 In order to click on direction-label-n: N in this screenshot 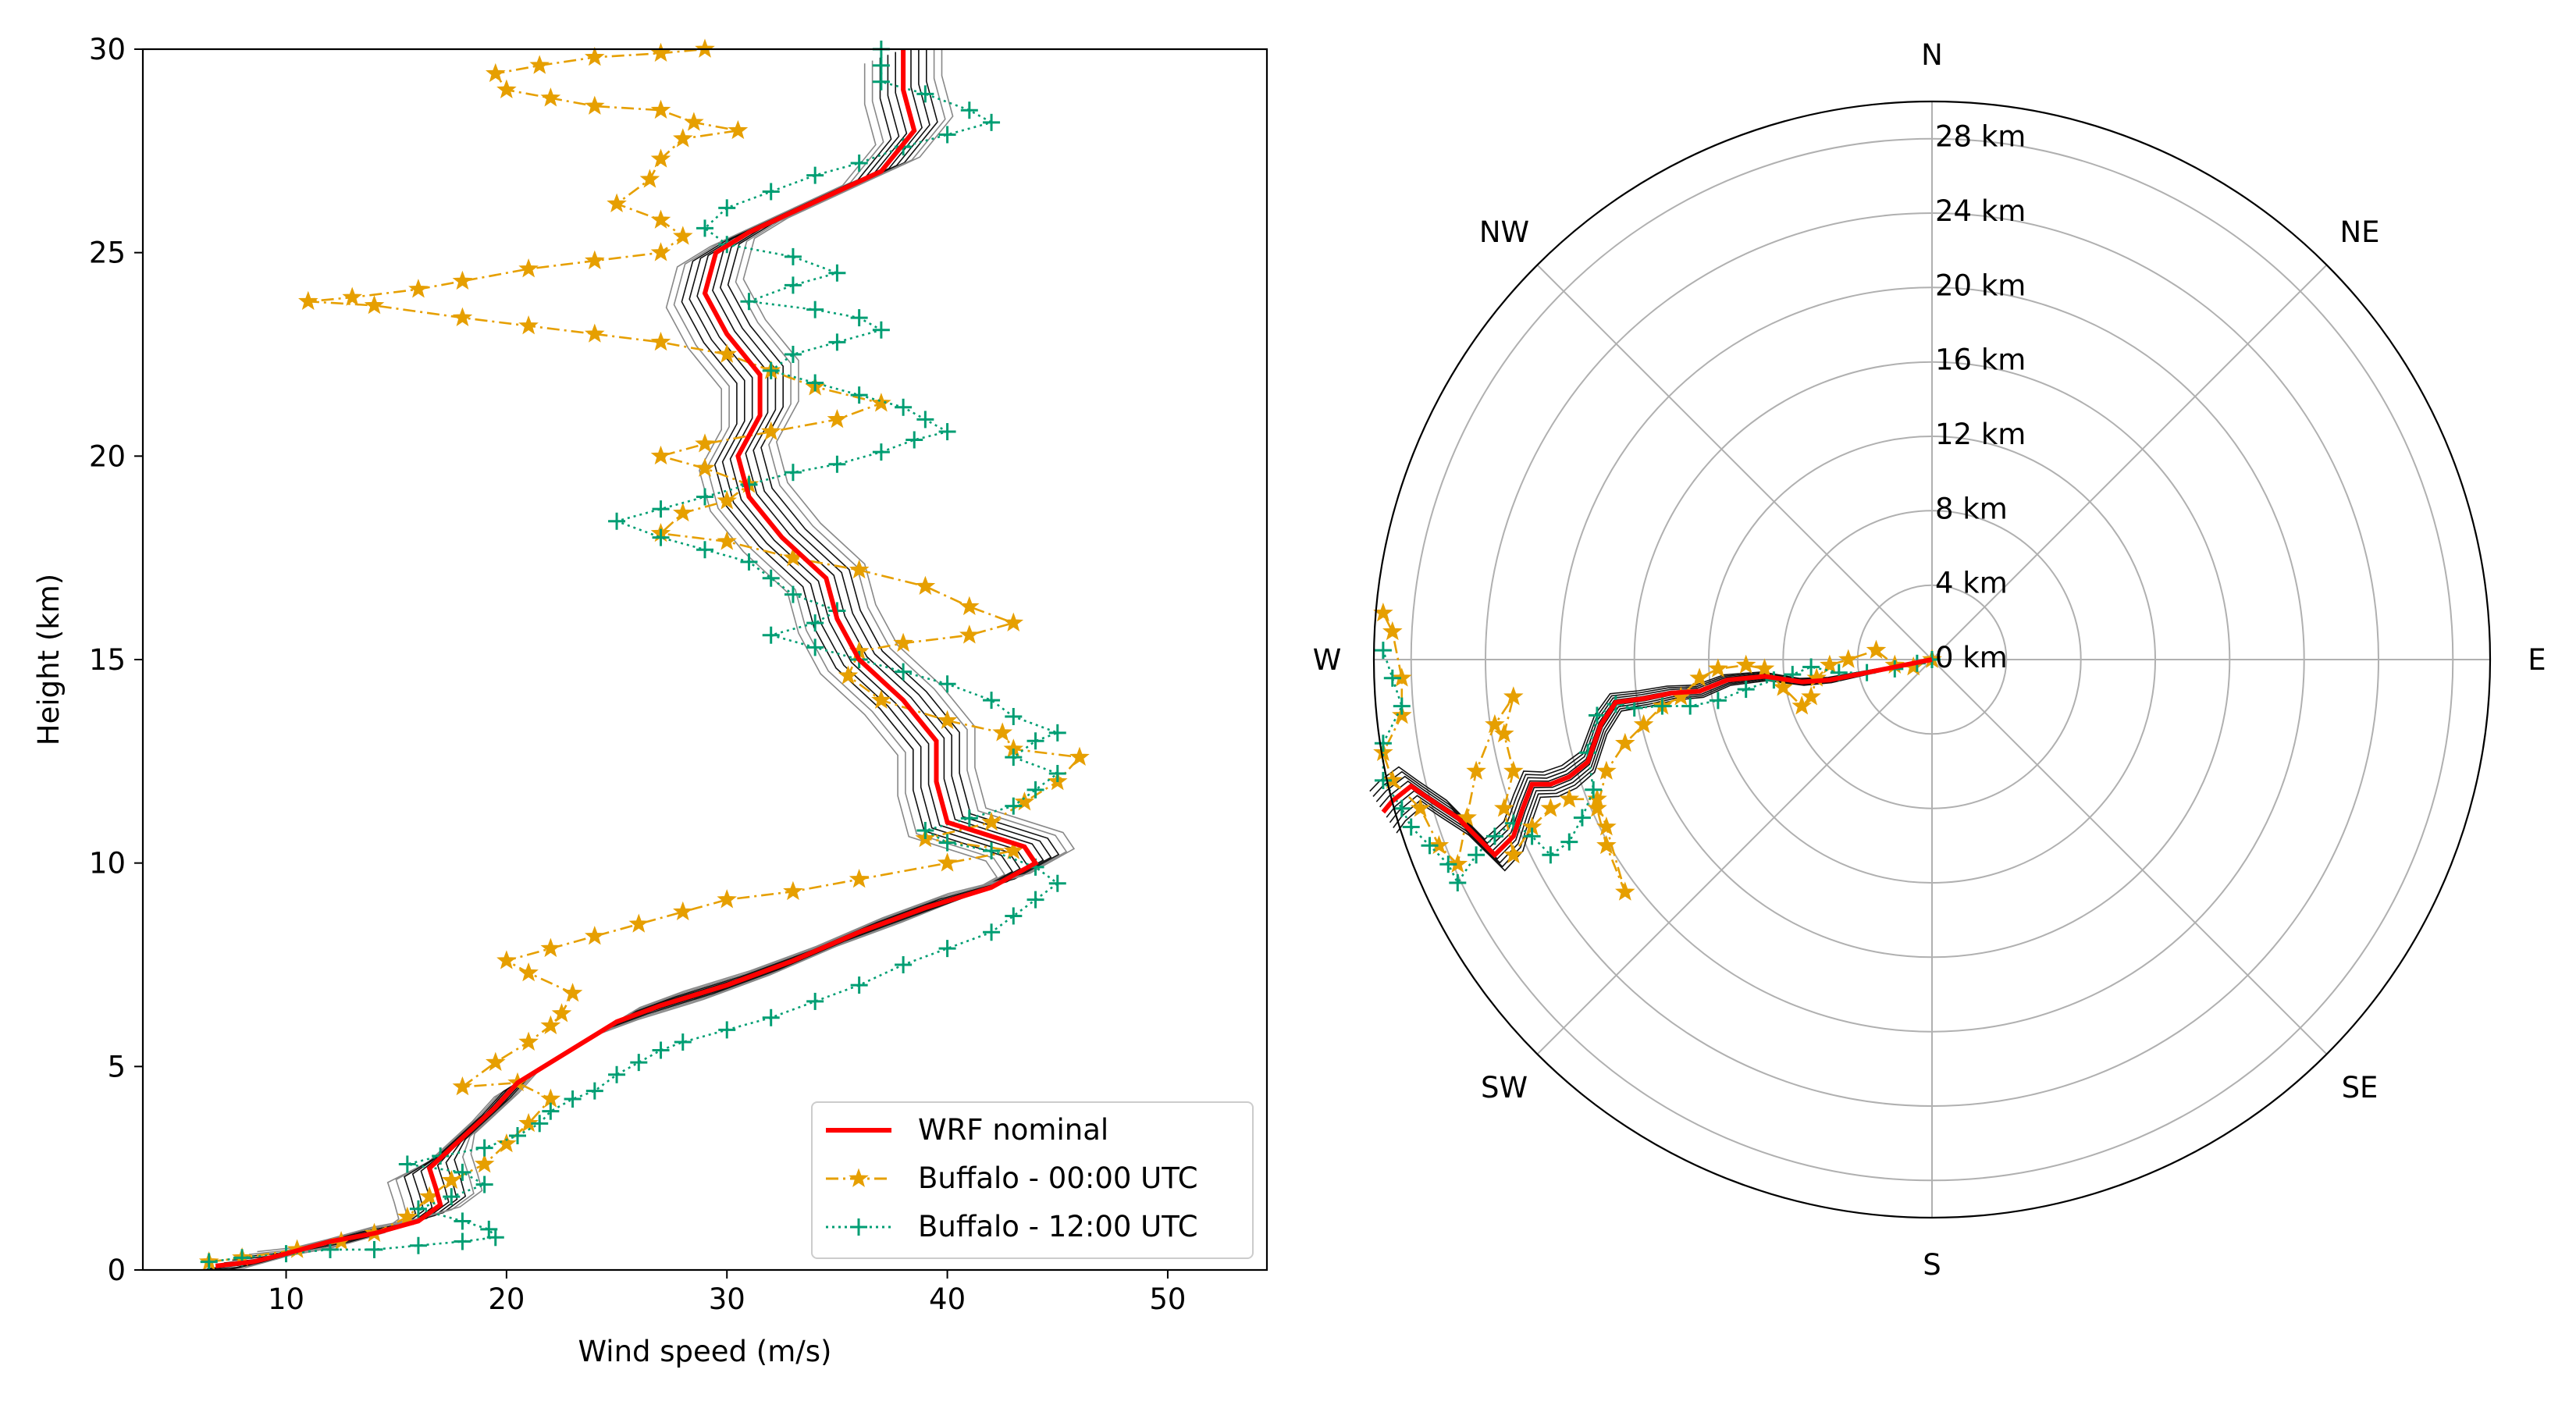, I will do `click(1932, 55)`.